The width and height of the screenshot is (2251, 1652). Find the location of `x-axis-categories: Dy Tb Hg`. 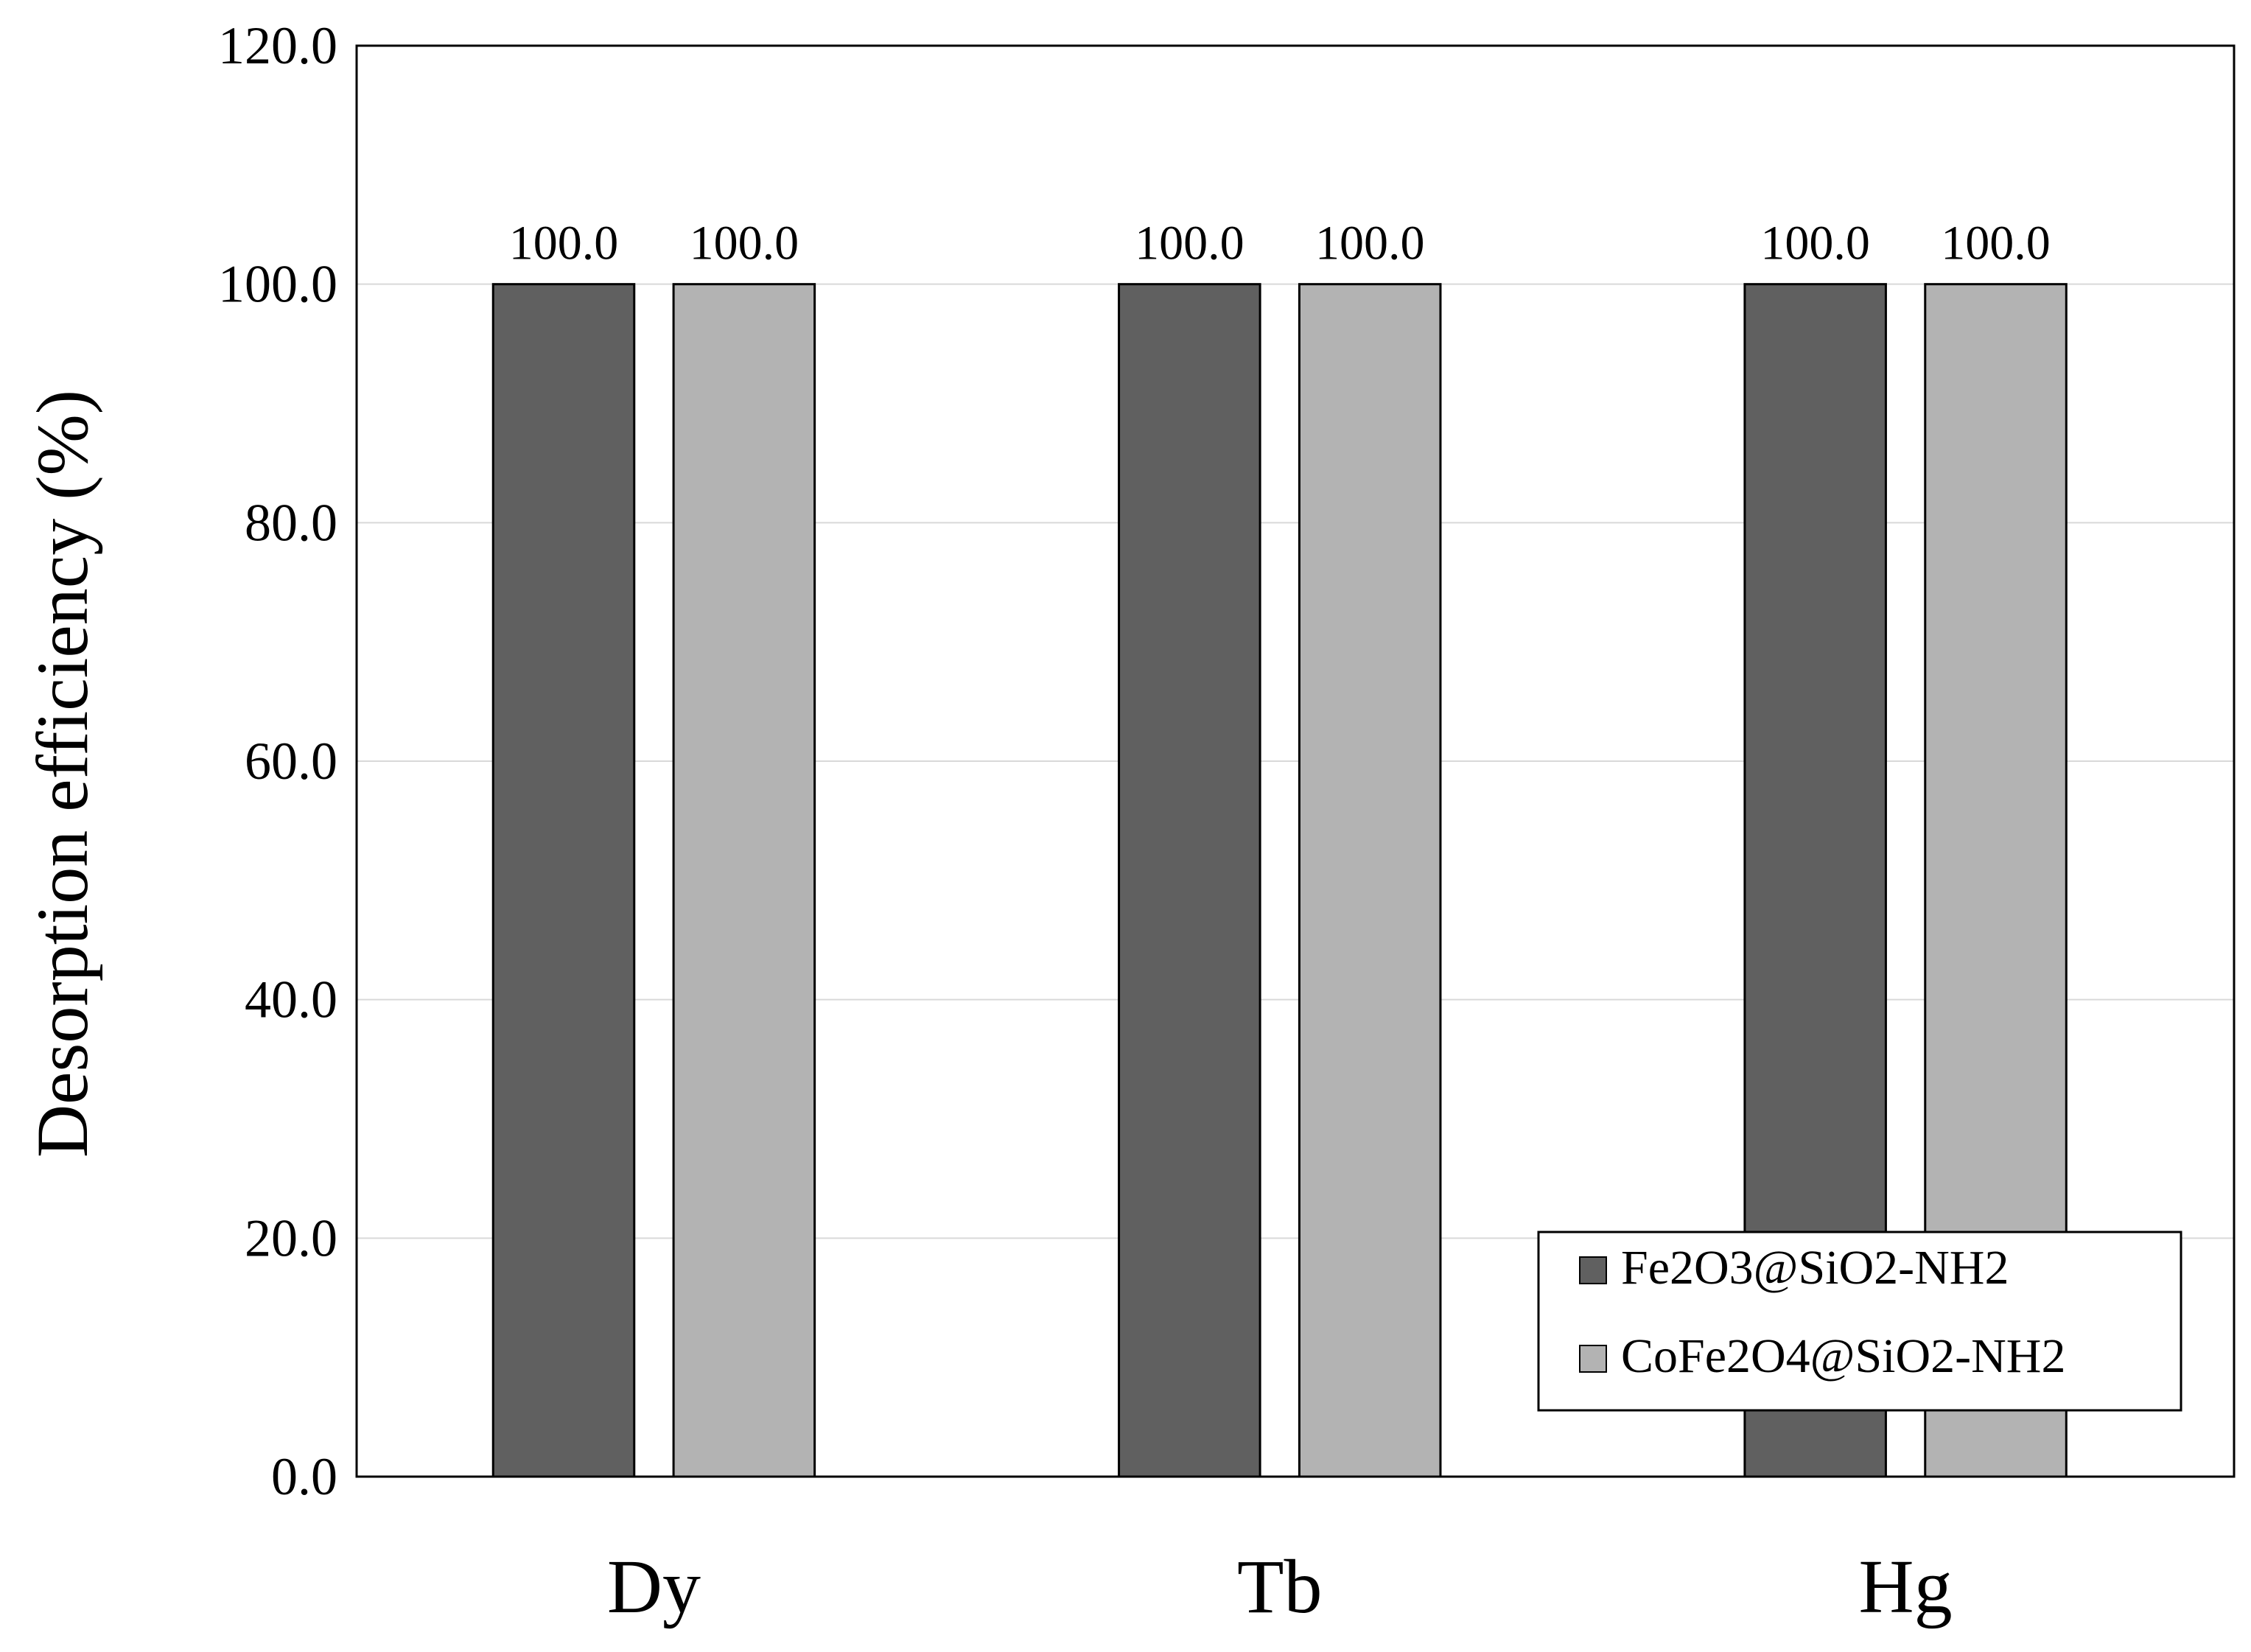

x-axis-categories: Dy Tb Hg is located at coordinates (1280, 1586).